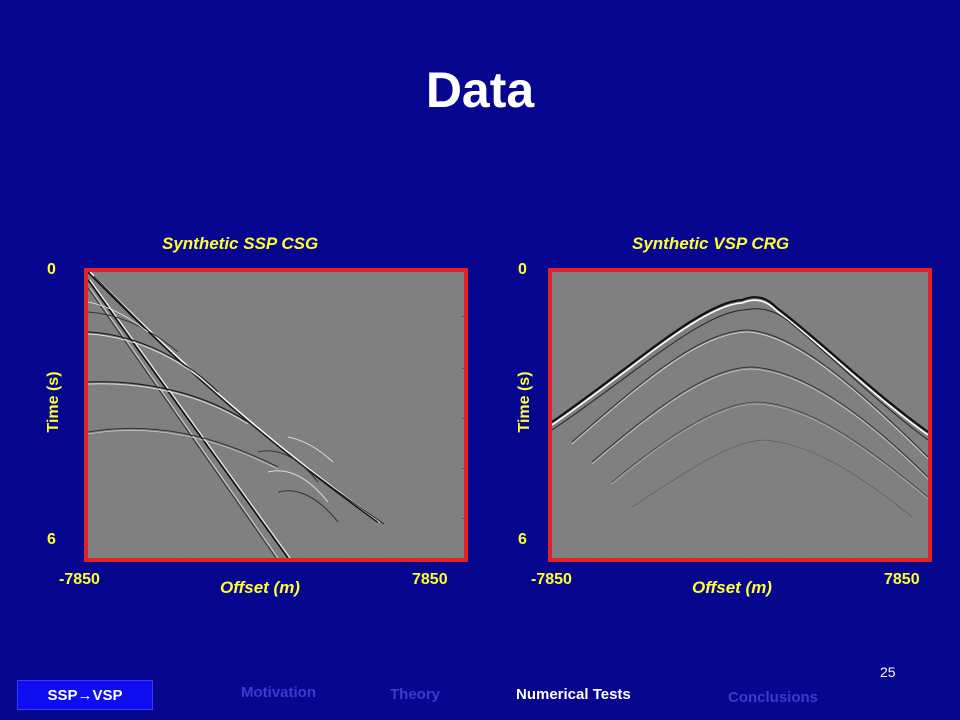  What do you see at coordinates (711, 243) in the screenshot?
I see `panel-title-vsp: Synthetic VSP CRG` at bounding box center [711, 243].